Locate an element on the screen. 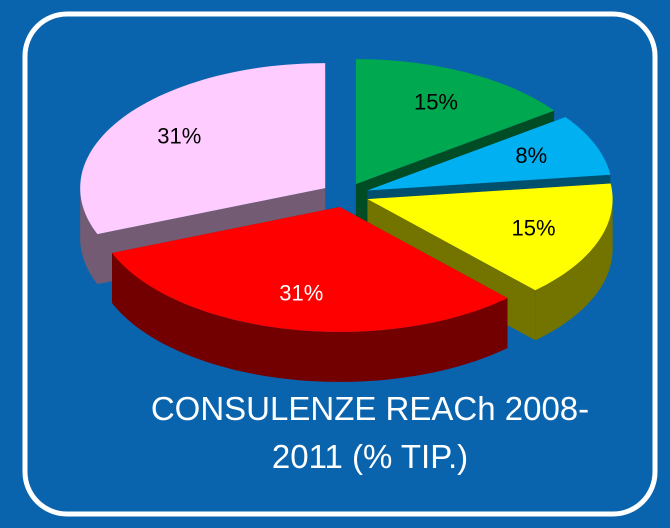 This screenshot has height=528, width=670. chart-title: CONSULENZE REACh 2008-2011 (% TIP.) is located at coordinates (370, 432).